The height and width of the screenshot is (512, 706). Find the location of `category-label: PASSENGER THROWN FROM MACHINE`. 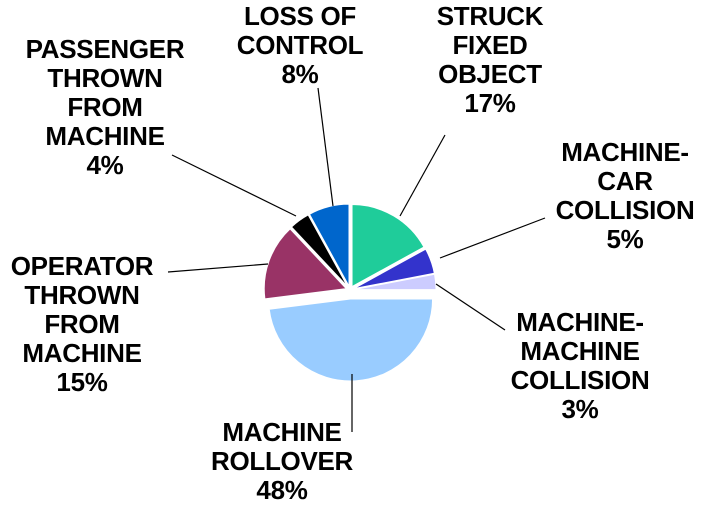

category-label: PASSENGER THROWN FROM MACHINE is located at coordinates (105, 92).